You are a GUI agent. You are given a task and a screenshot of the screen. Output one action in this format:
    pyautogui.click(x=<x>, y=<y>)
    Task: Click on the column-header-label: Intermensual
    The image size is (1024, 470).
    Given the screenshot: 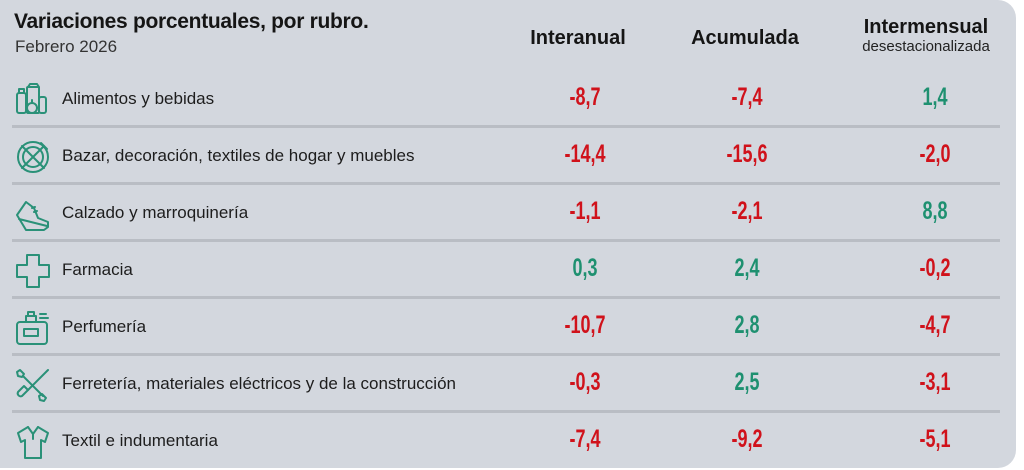 What is the action you would take?
    pyautogui.click(x=926, y=27)
    